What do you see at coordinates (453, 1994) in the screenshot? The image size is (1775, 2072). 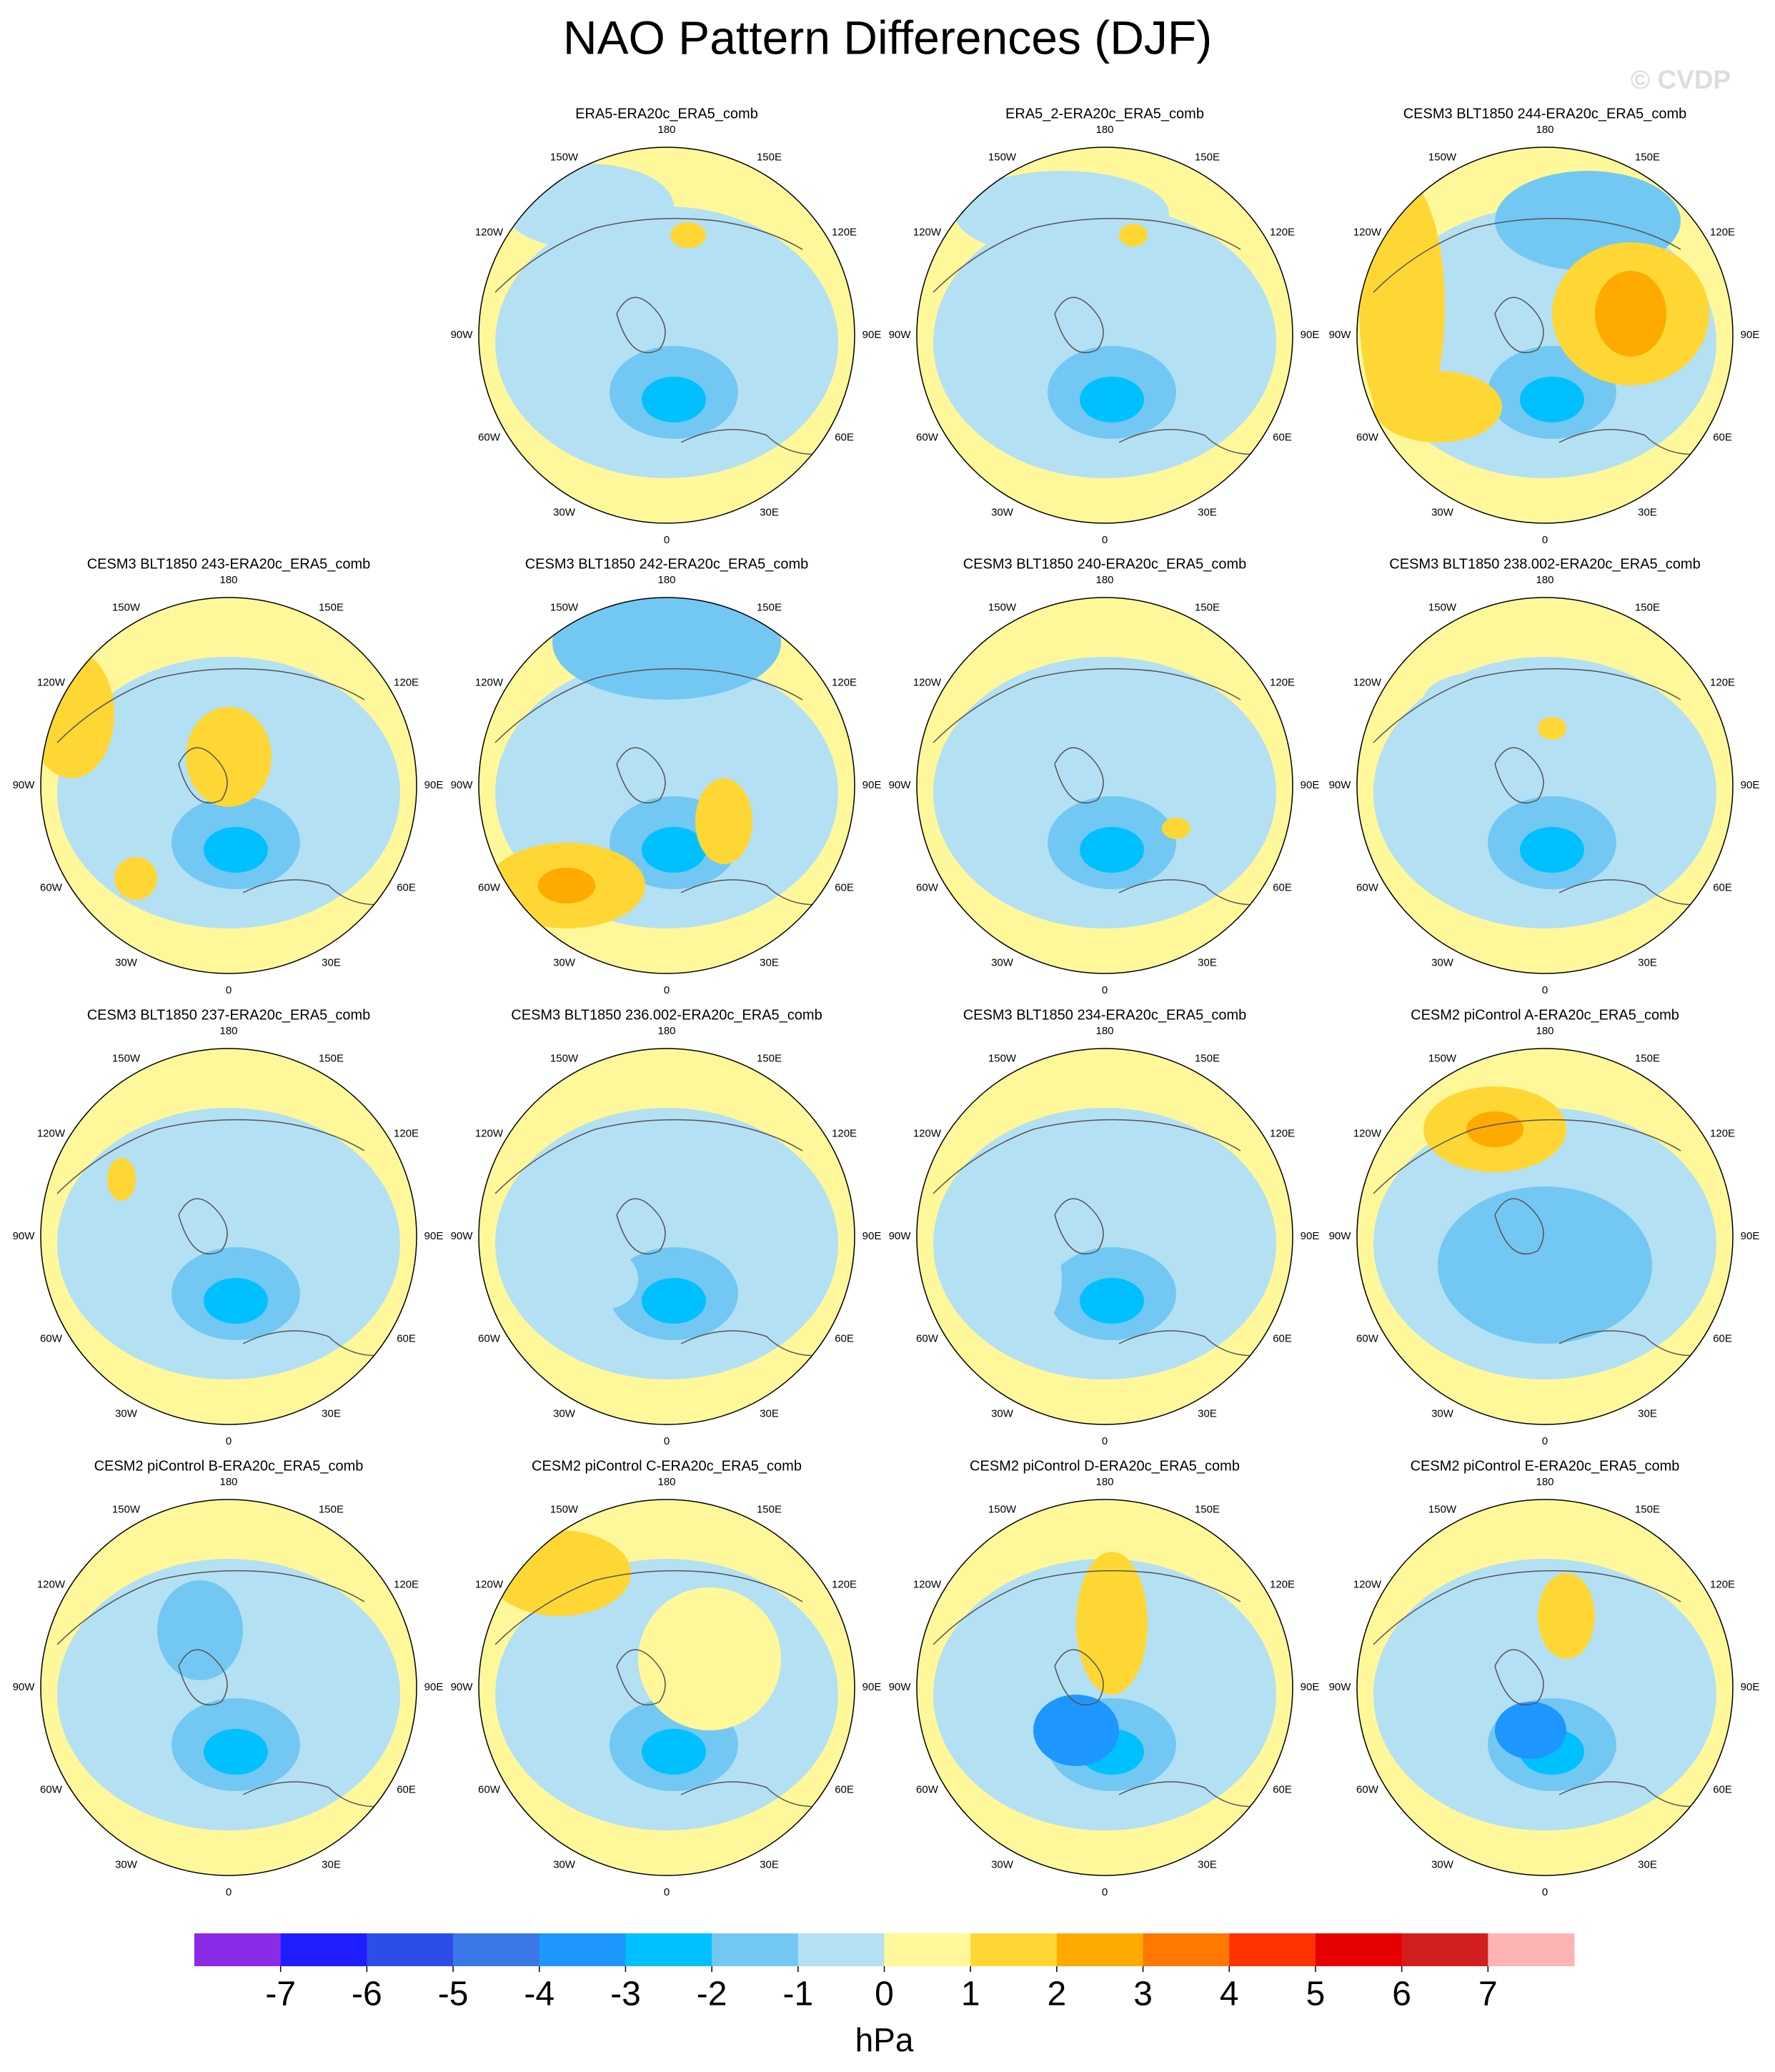 I see `colorbar-tick-label: -5` at bounding box center [453, 1994].